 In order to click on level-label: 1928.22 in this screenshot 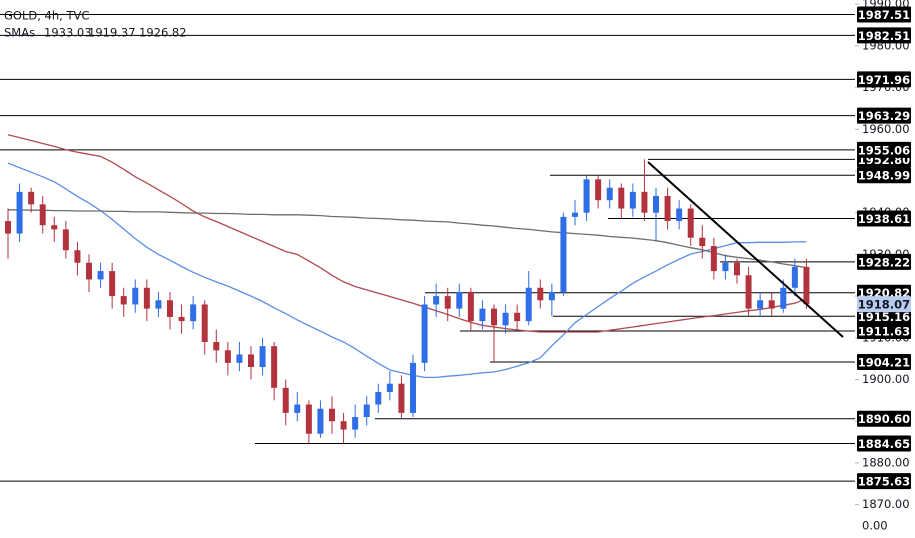, I will do `click(884, 262)`.